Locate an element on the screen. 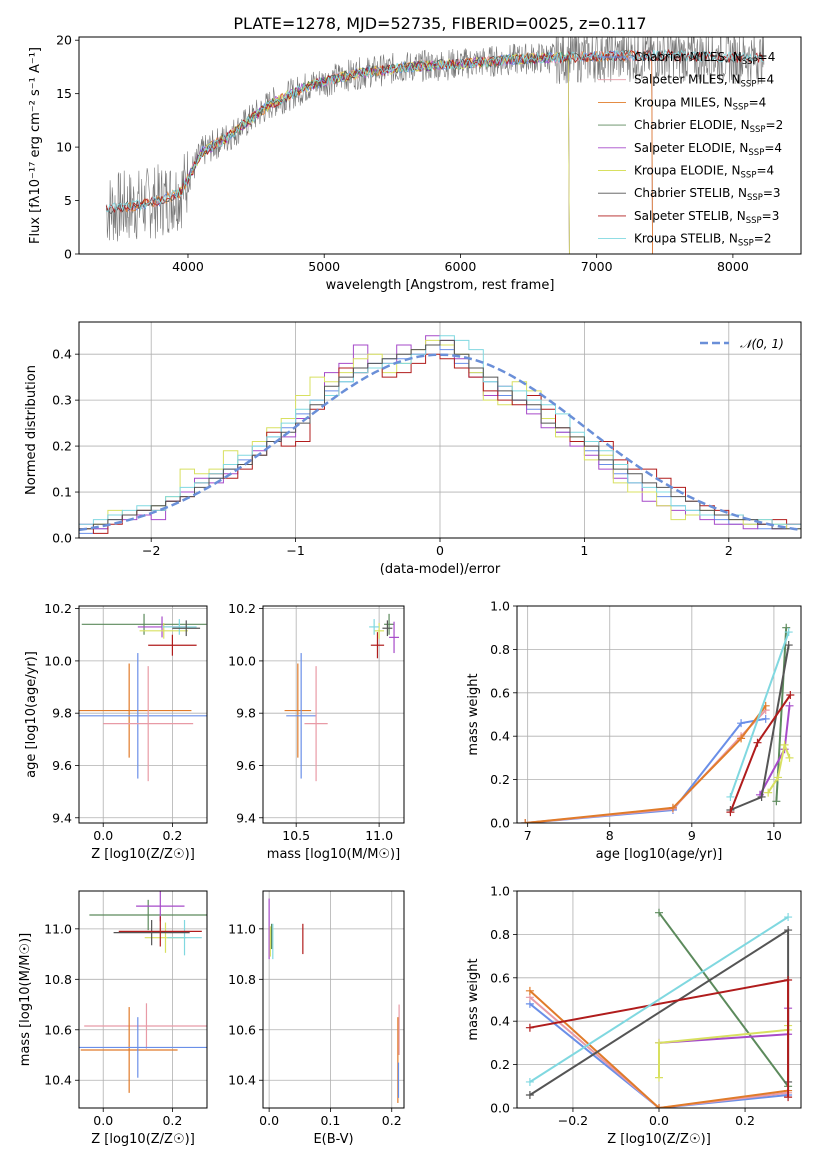  weight-marker-chabrier_elodie is located at coordinates (786, 627).